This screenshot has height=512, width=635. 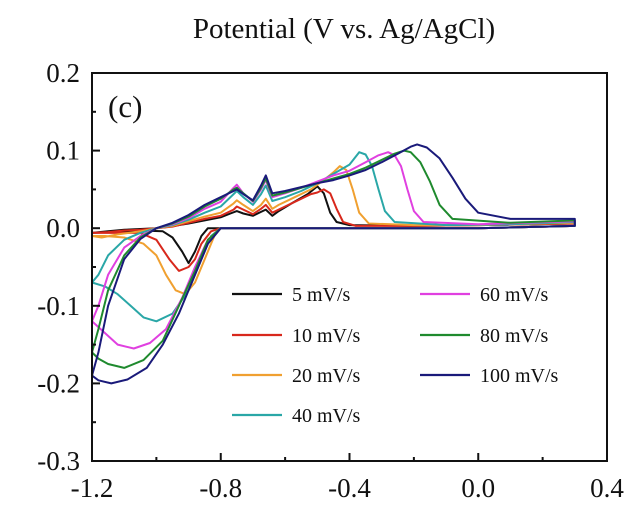 I want to click on legend-item: 60 mV/s, so click(x=484, y=295).